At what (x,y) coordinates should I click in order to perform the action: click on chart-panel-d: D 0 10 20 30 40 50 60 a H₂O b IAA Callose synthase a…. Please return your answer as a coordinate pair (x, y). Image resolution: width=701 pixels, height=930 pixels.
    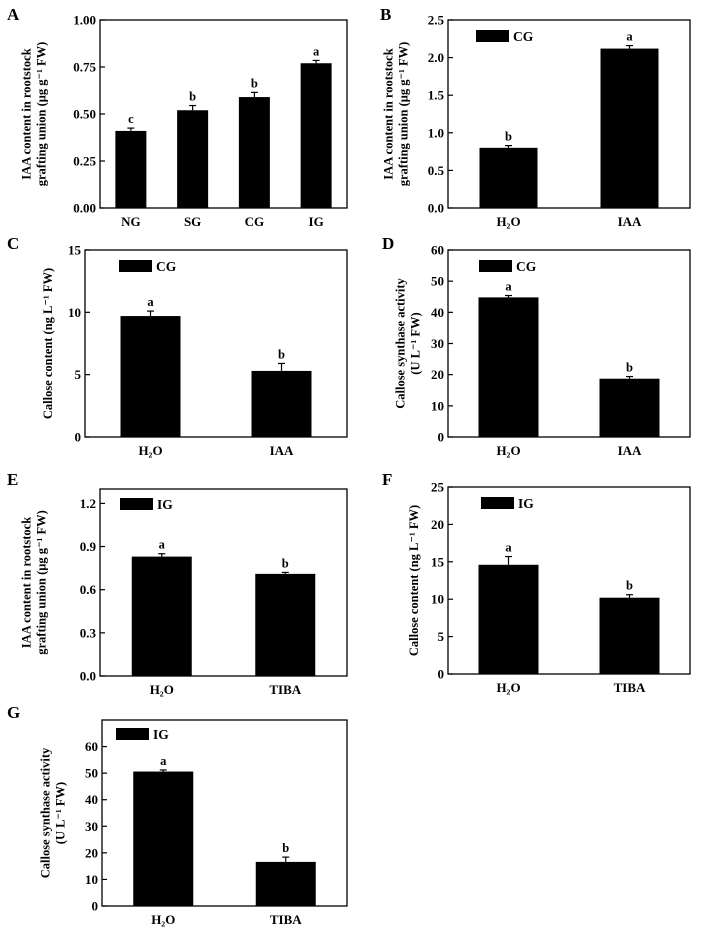
    Looking at the image, I should click on (536, 346).